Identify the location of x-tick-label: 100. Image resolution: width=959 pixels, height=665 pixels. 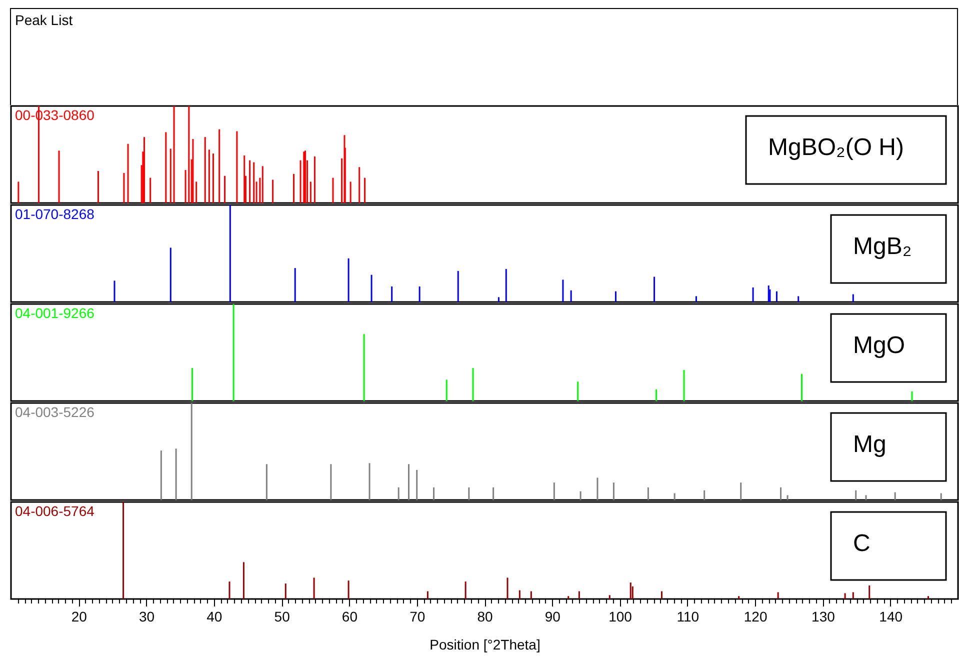
(620, 616).